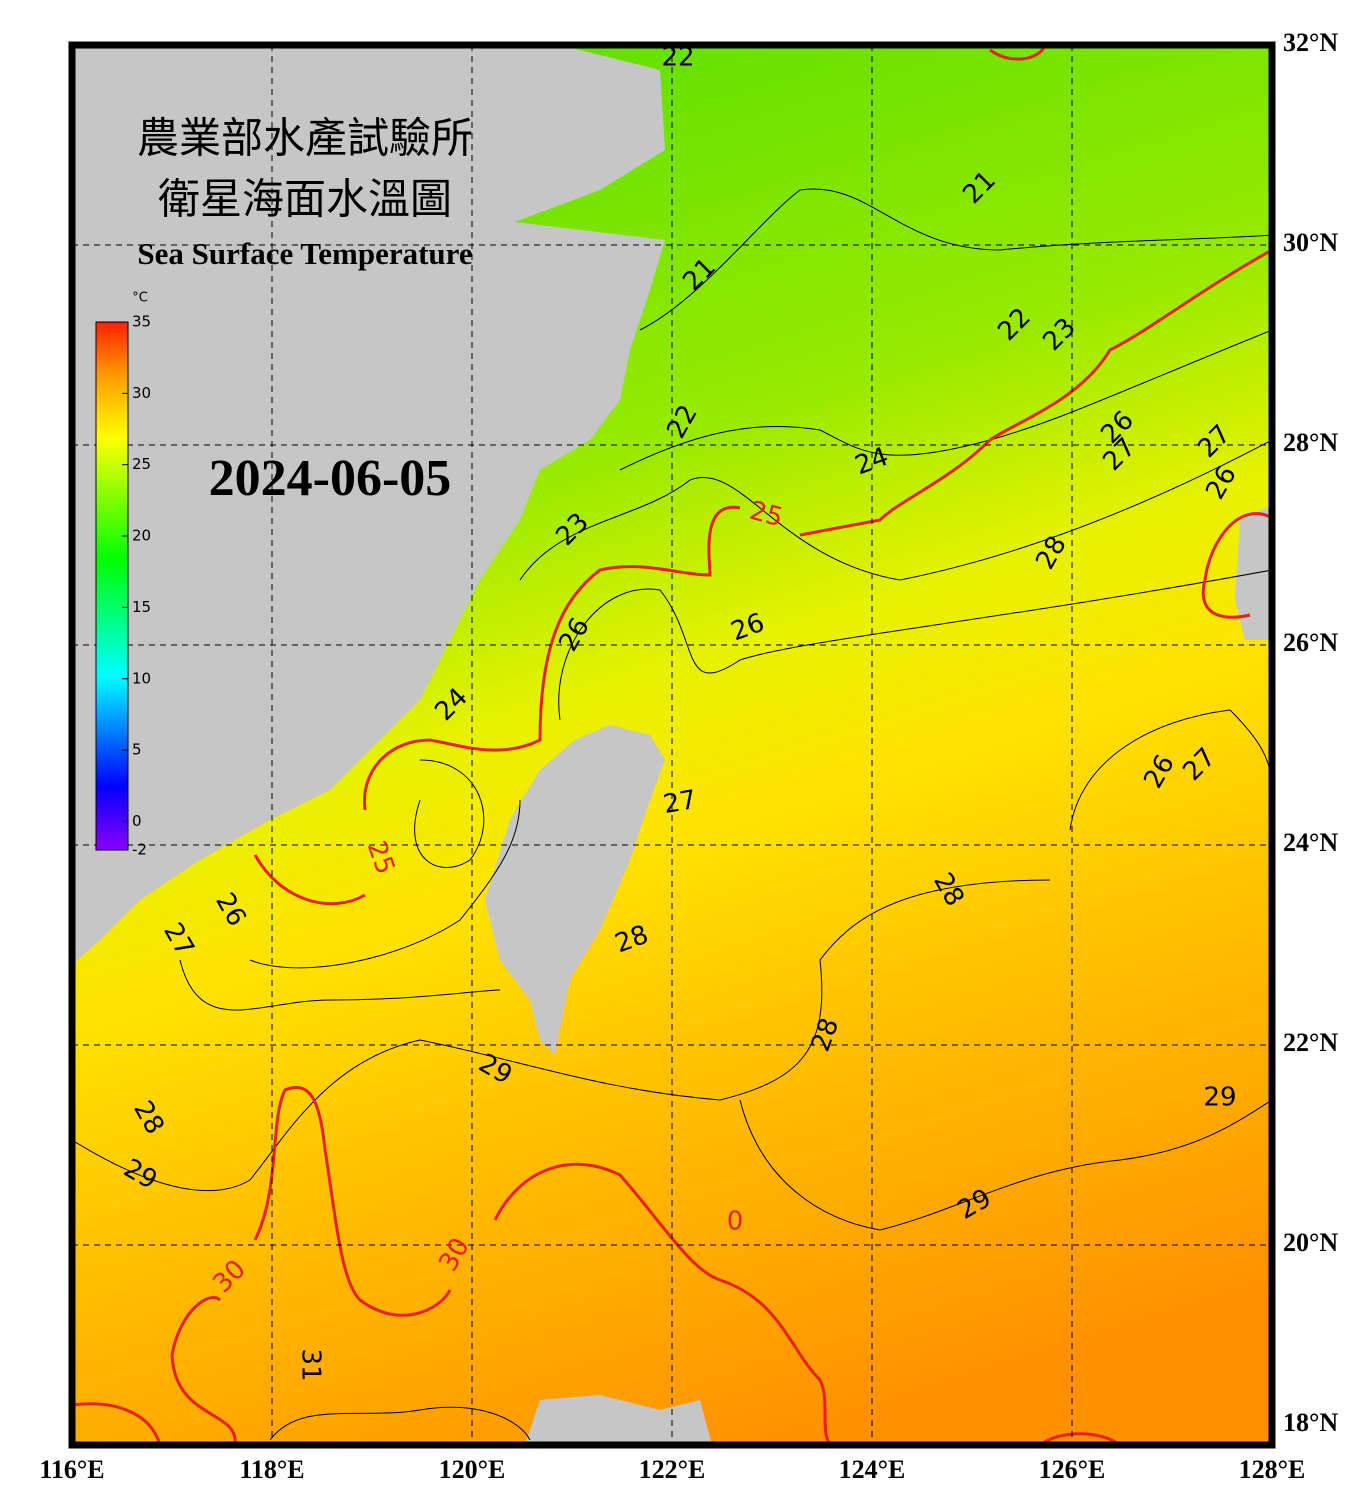 The image size is (1350, 1505). Describe the element at coordinates (304, 253) in the screenshot. I see `title-en: Sea Surface Temperature` at that location.